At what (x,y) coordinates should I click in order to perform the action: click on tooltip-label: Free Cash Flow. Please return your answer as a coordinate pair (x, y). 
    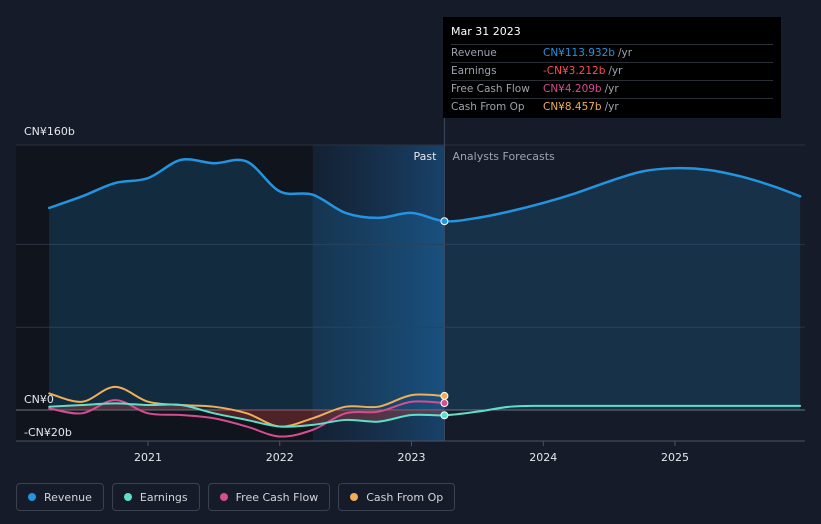
    Looking at the image, I should click on (490, 89).